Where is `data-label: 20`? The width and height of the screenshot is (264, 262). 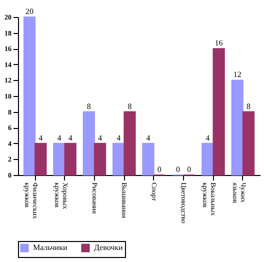
data-label: 20 is located at coordinates (30, 11).